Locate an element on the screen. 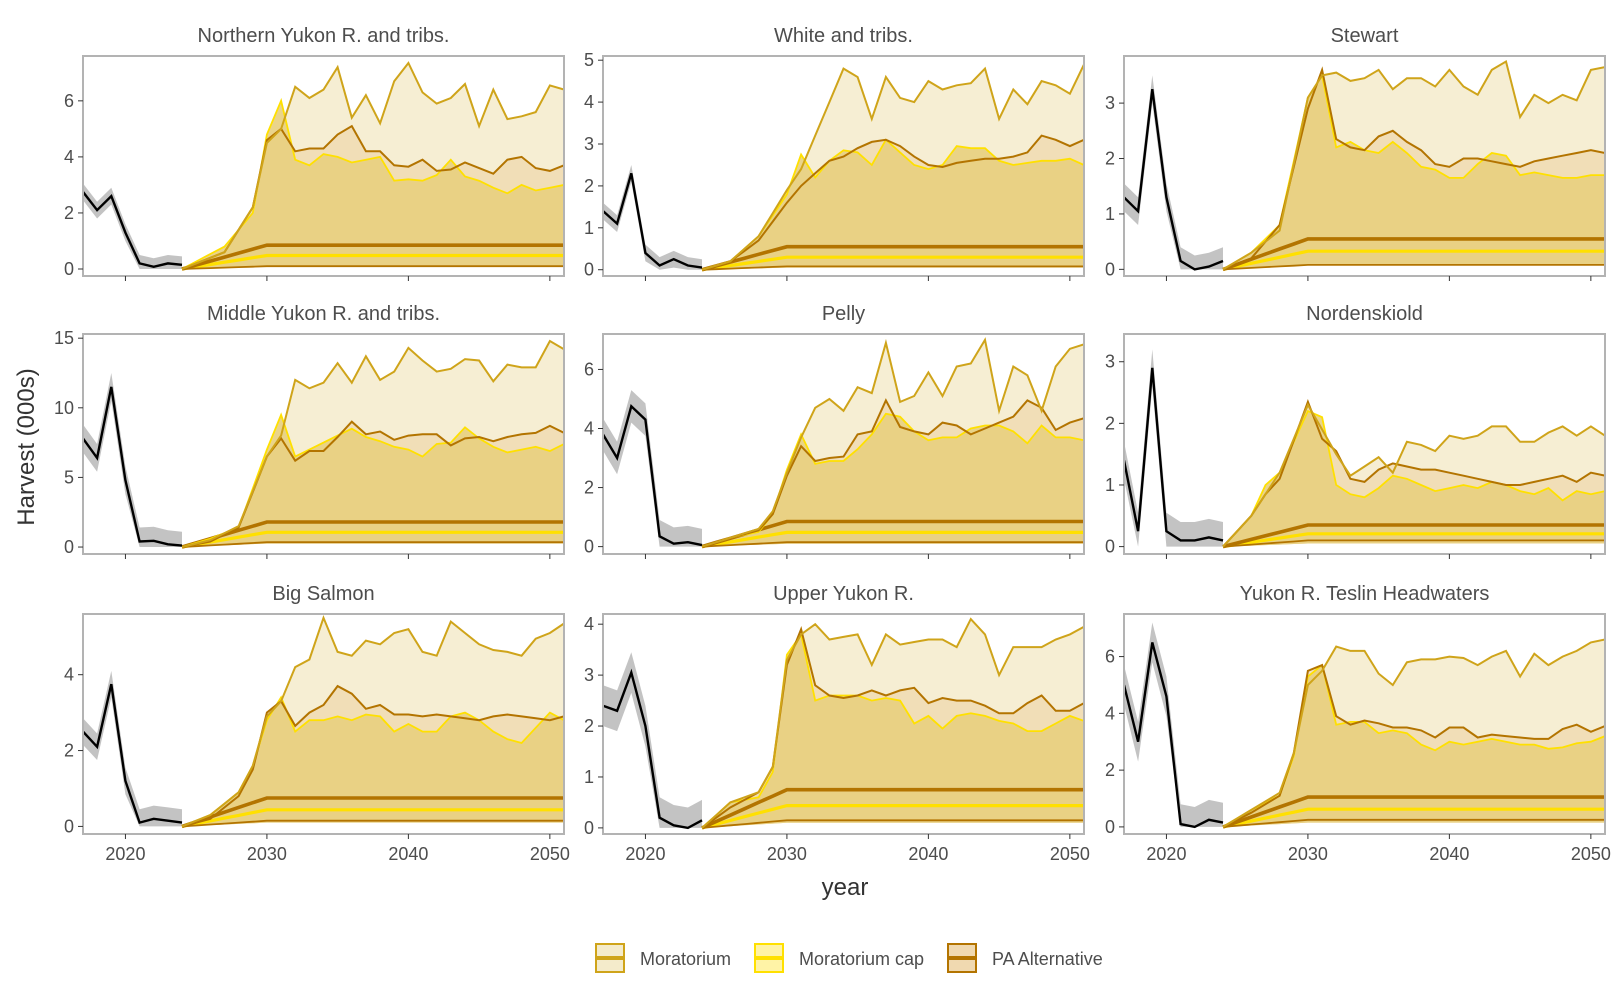 The width and height of the screenshot is (1620, 1001). y-tick-label: 1 is located at coordinates (589, 228).